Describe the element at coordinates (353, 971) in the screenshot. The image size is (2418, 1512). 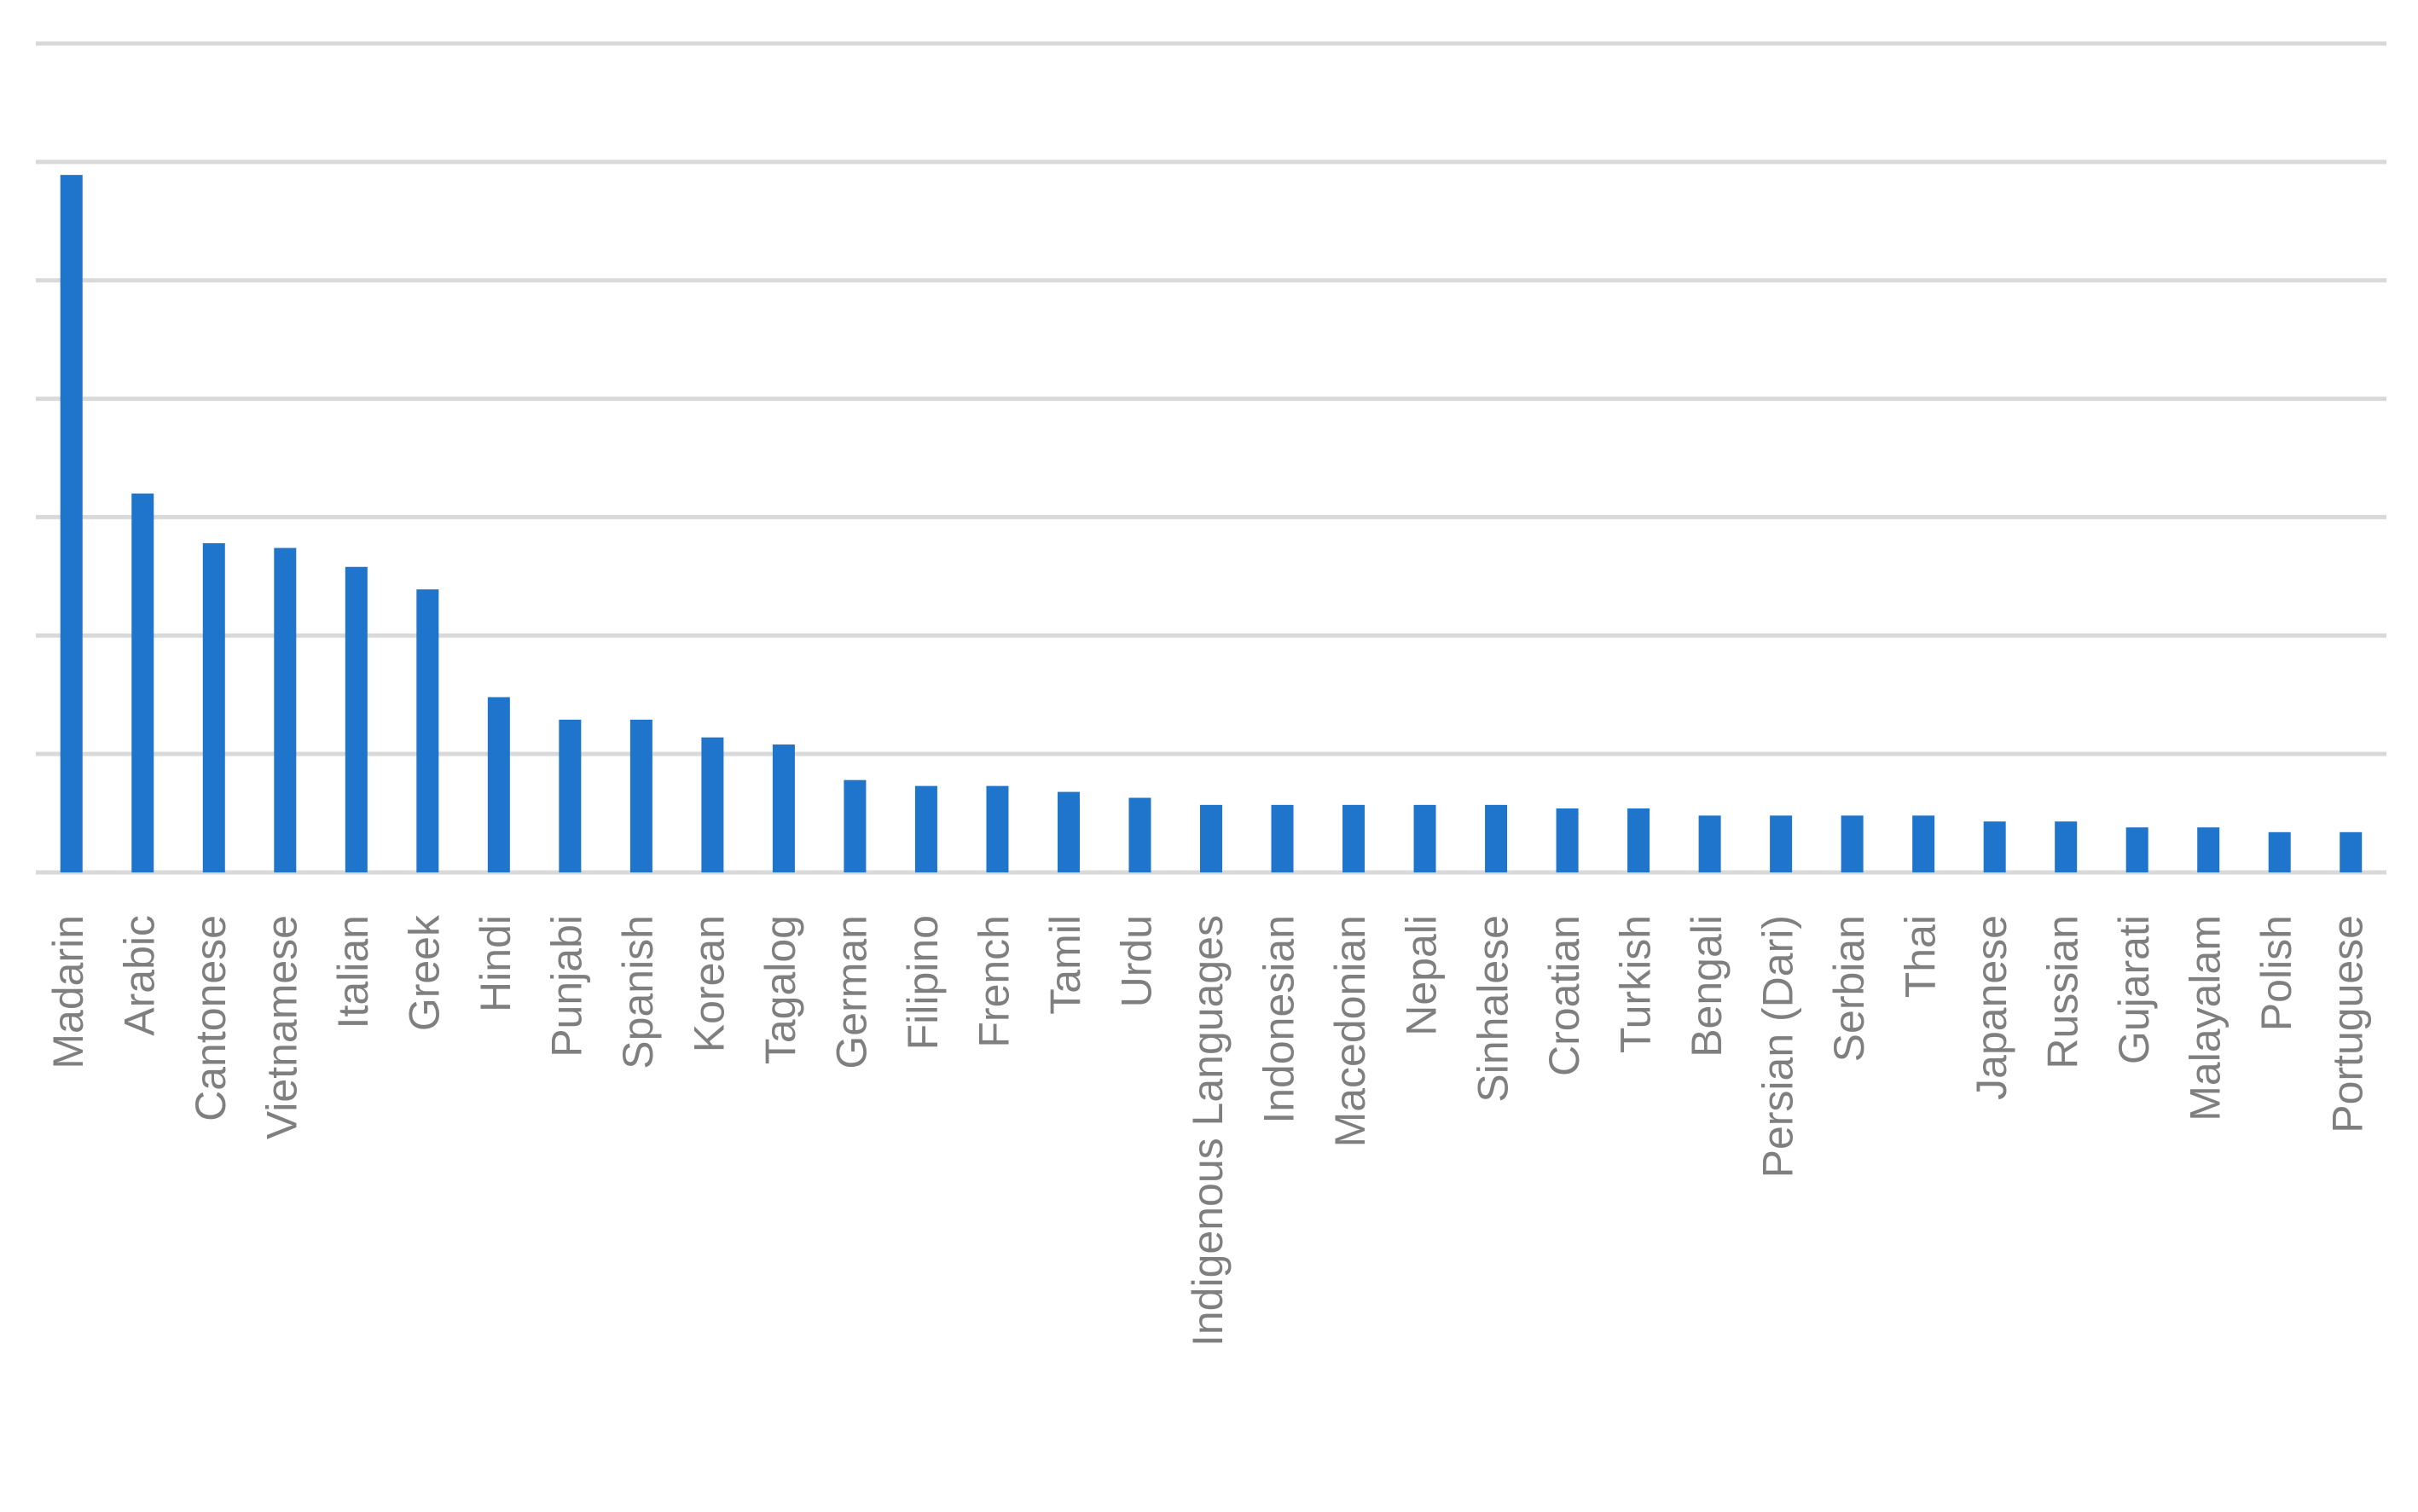
I see `x-tick-label: Italian` at that location.